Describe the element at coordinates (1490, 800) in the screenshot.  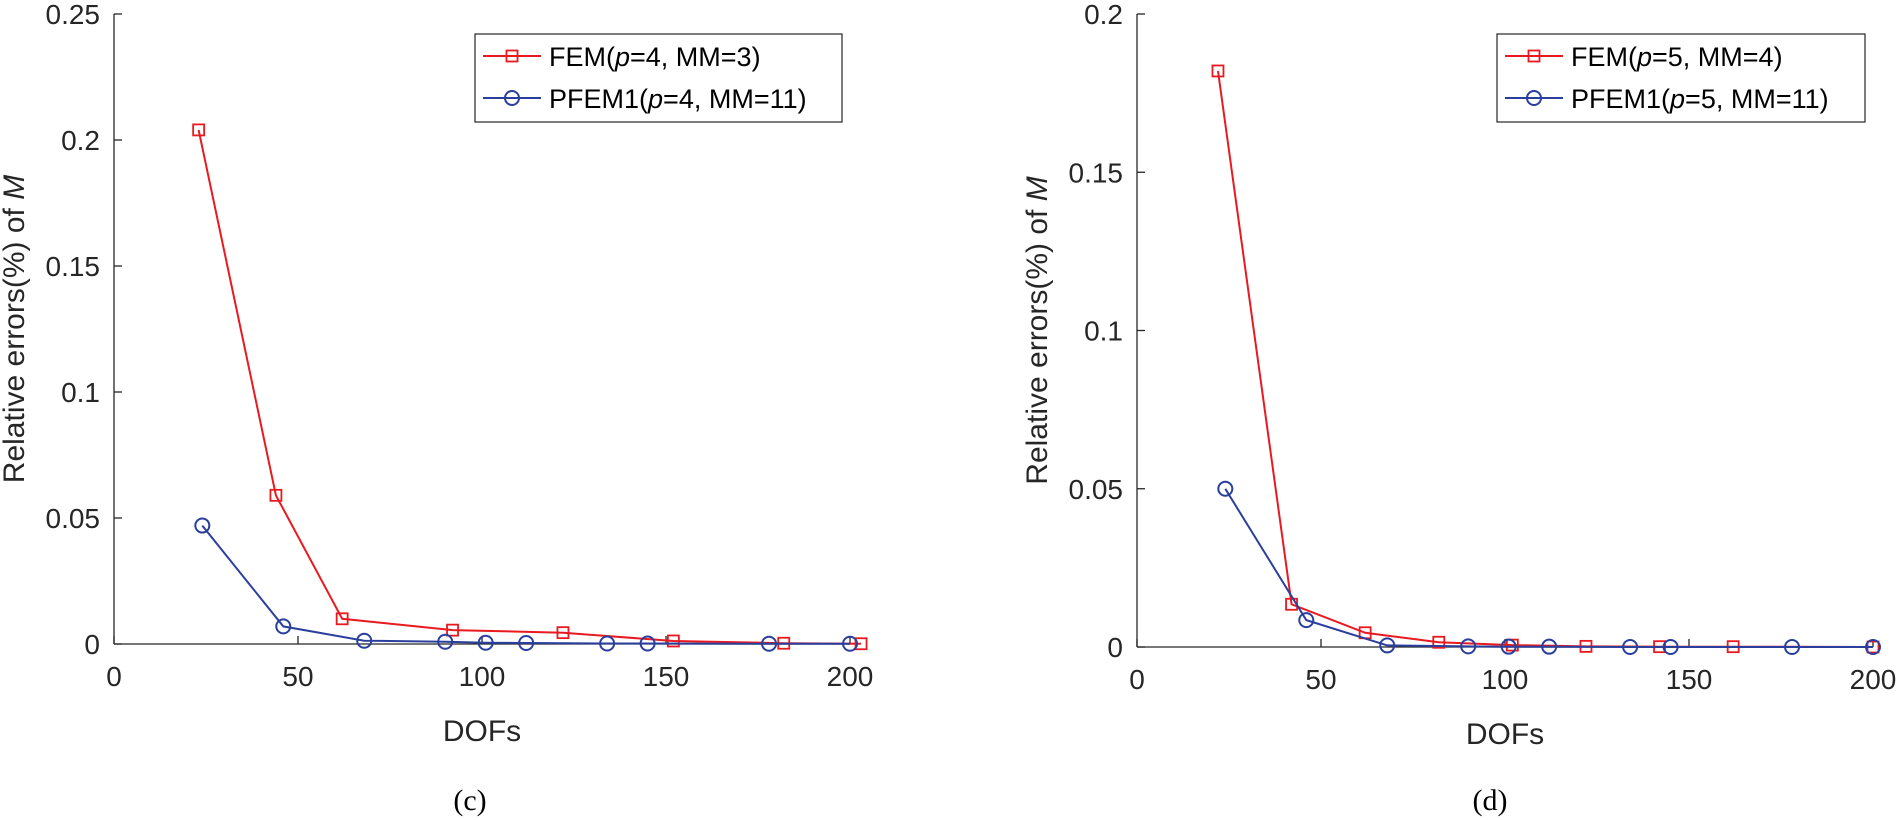
I see `chart-caption: (d)` at that location.